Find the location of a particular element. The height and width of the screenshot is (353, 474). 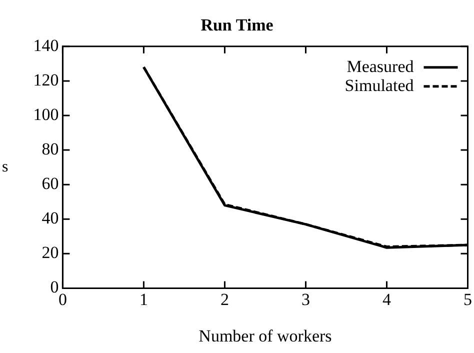

x-tick-label: 1 is located at coordinates (143, 299).